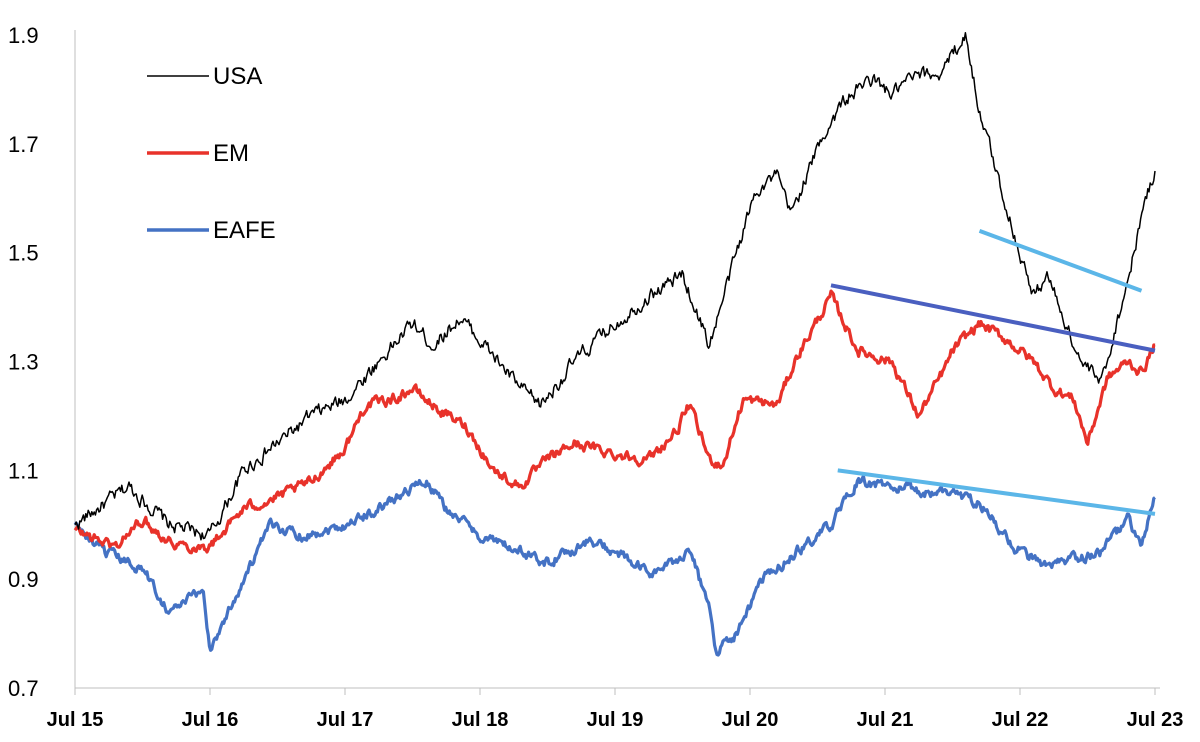 The width and height of the screenshot is (1200, 742). Describe the element at coordinates (23, 35) in the screenshot. I see `y-tick-label: 1.9` at that location.